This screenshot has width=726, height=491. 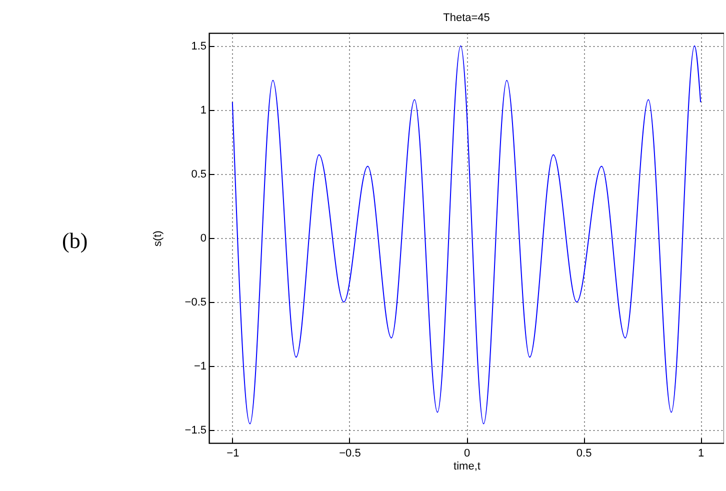 What do you see at coordinates (584, 454) in the screenshot?
I see `x-tick-label: 0.5` at bounding box center [584, 454].